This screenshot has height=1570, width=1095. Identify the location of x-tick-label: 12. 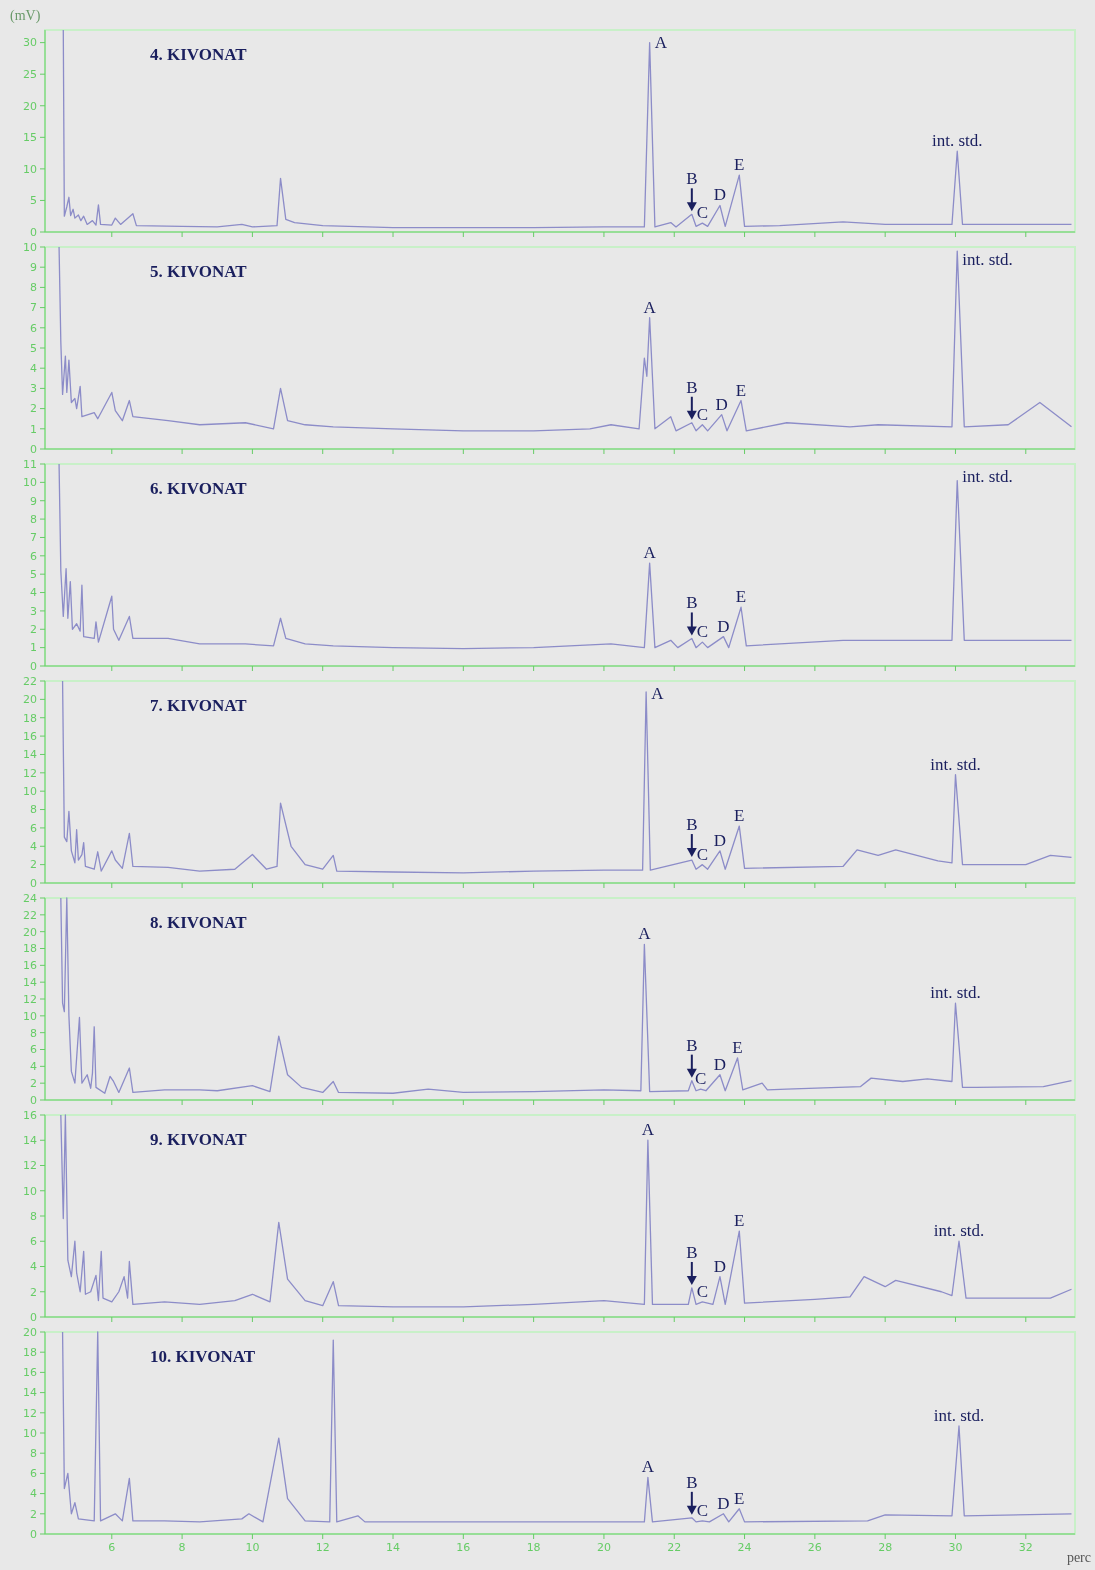
(322, 1547).